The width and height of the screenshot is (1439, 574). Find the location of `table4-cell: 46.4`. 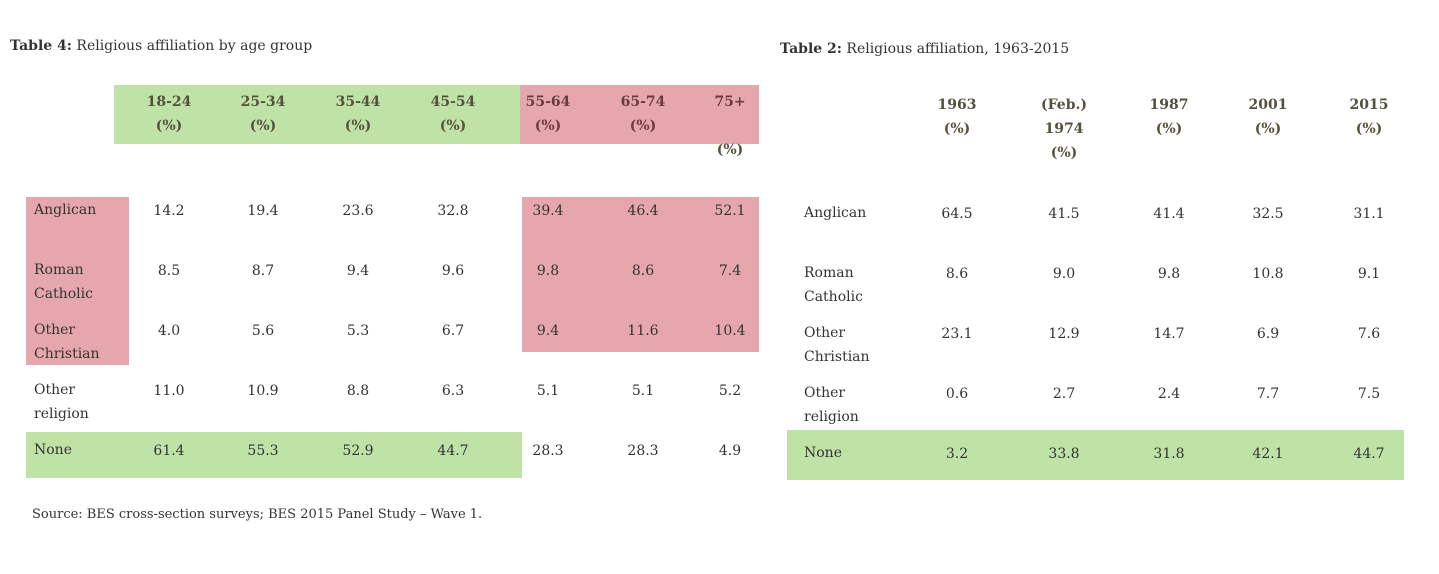

table4-cell: 46.4 is located at coordinates (643, 211).